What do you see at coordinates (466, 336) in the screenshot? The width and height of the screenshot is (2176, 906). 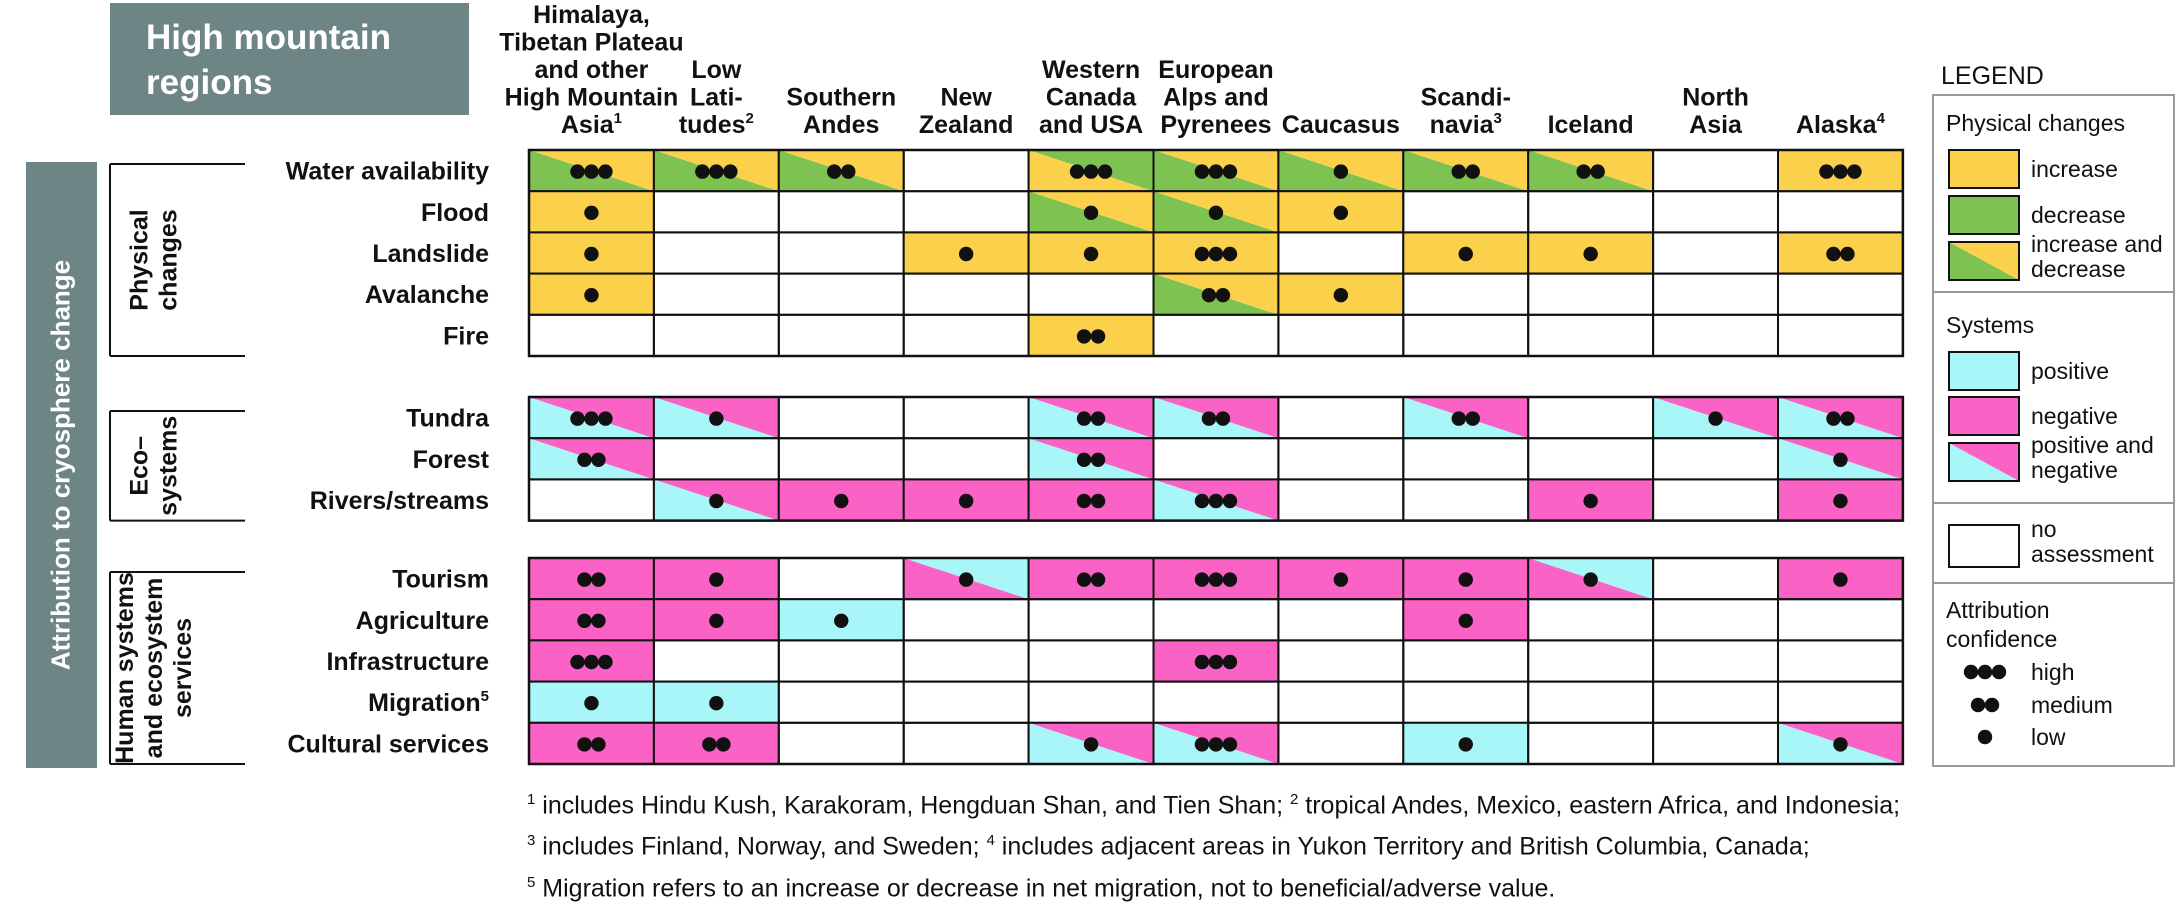 I see `row-label: Fire` at bounding box center [466, 336].